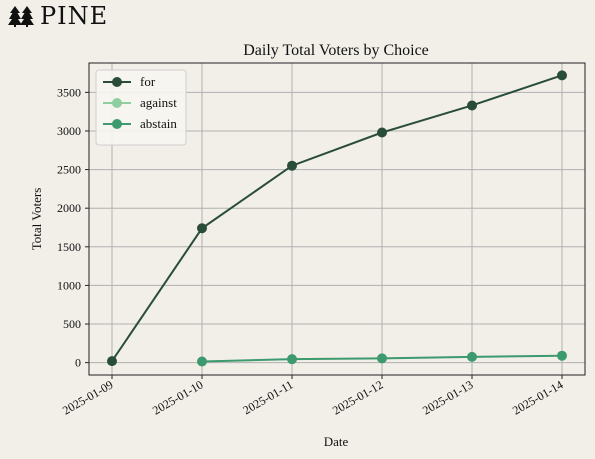  What do you see at coordinates (117, 124) in the screenshot?
I see `legend-marker-abstain` at bounding box center [117, 124].